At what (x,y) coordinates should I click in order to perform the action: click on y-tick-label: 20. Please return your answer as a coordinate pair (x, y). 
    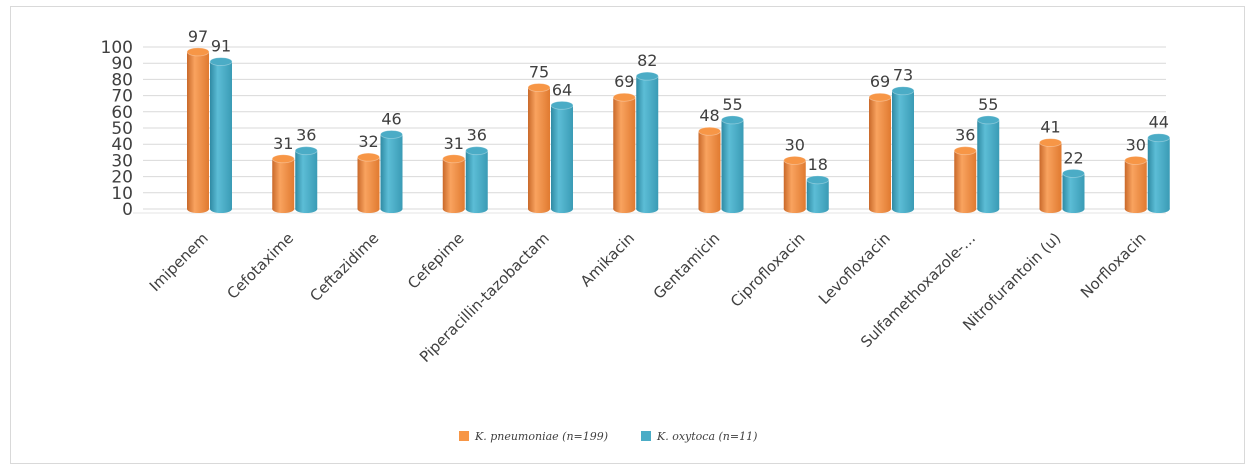
    Looking at the image, I should click on (122, 178).